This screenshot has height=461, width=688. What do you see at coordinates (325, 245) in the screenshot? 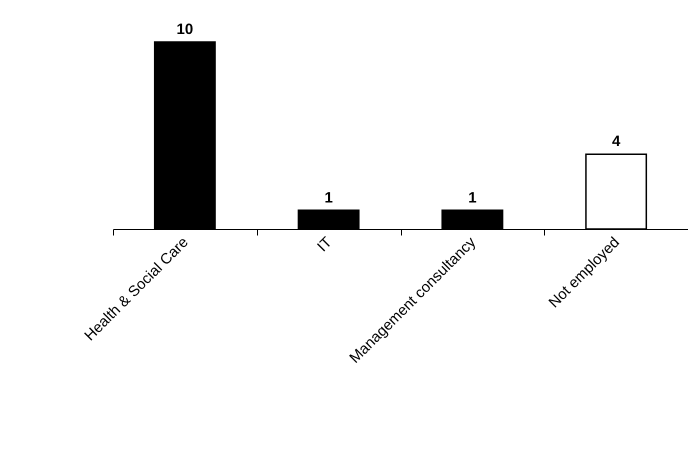
I see `x-tick-label: IT` at bounding box center [325, 245].